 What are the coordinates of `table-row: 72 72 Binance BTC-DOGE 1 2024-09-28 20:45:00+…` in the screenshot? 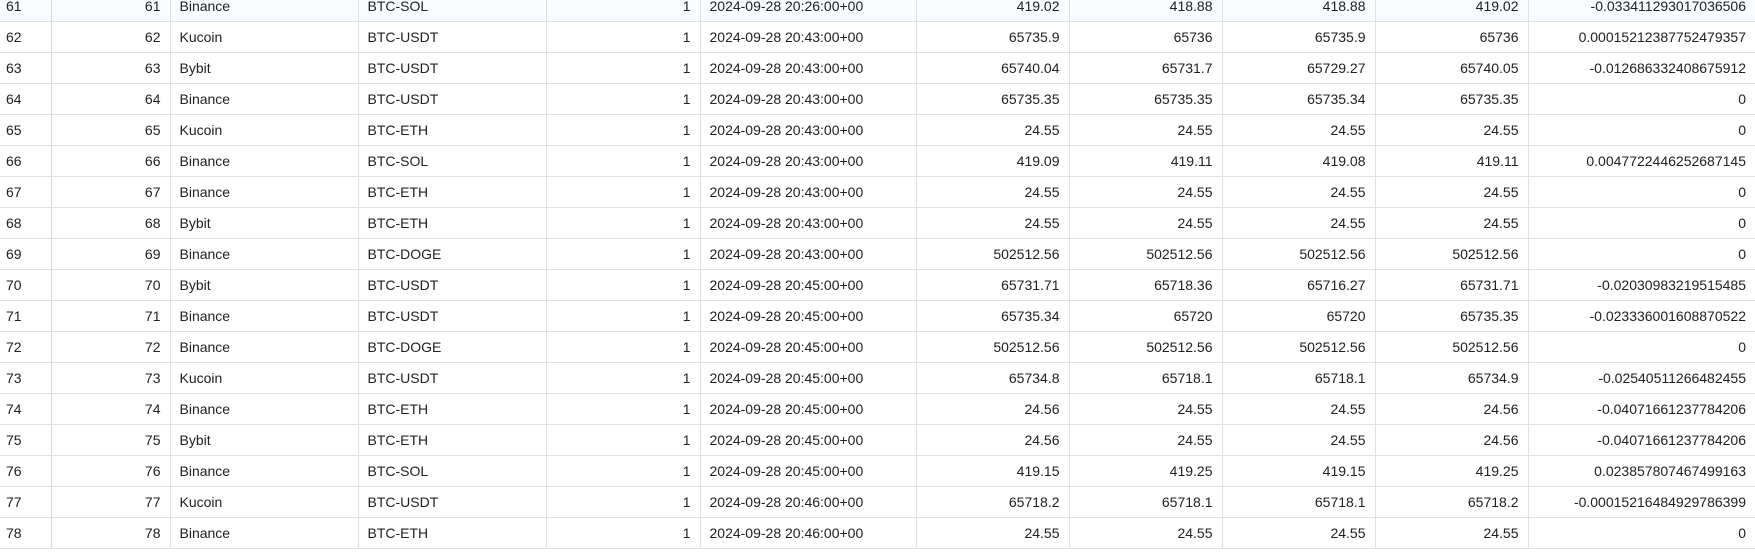 It's located at (877, 347).